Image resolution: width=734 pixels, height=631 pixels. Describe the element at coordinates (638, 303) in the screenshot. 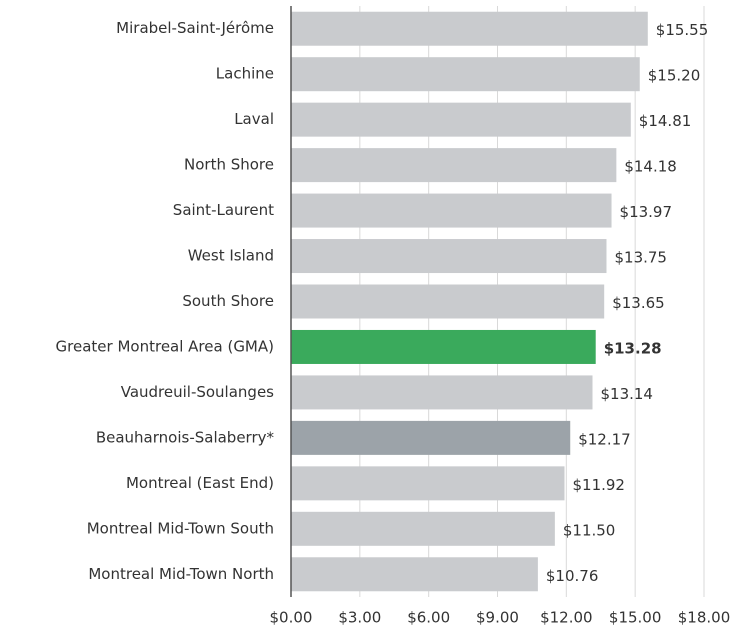

I see `value-label: $13.65` at that location.